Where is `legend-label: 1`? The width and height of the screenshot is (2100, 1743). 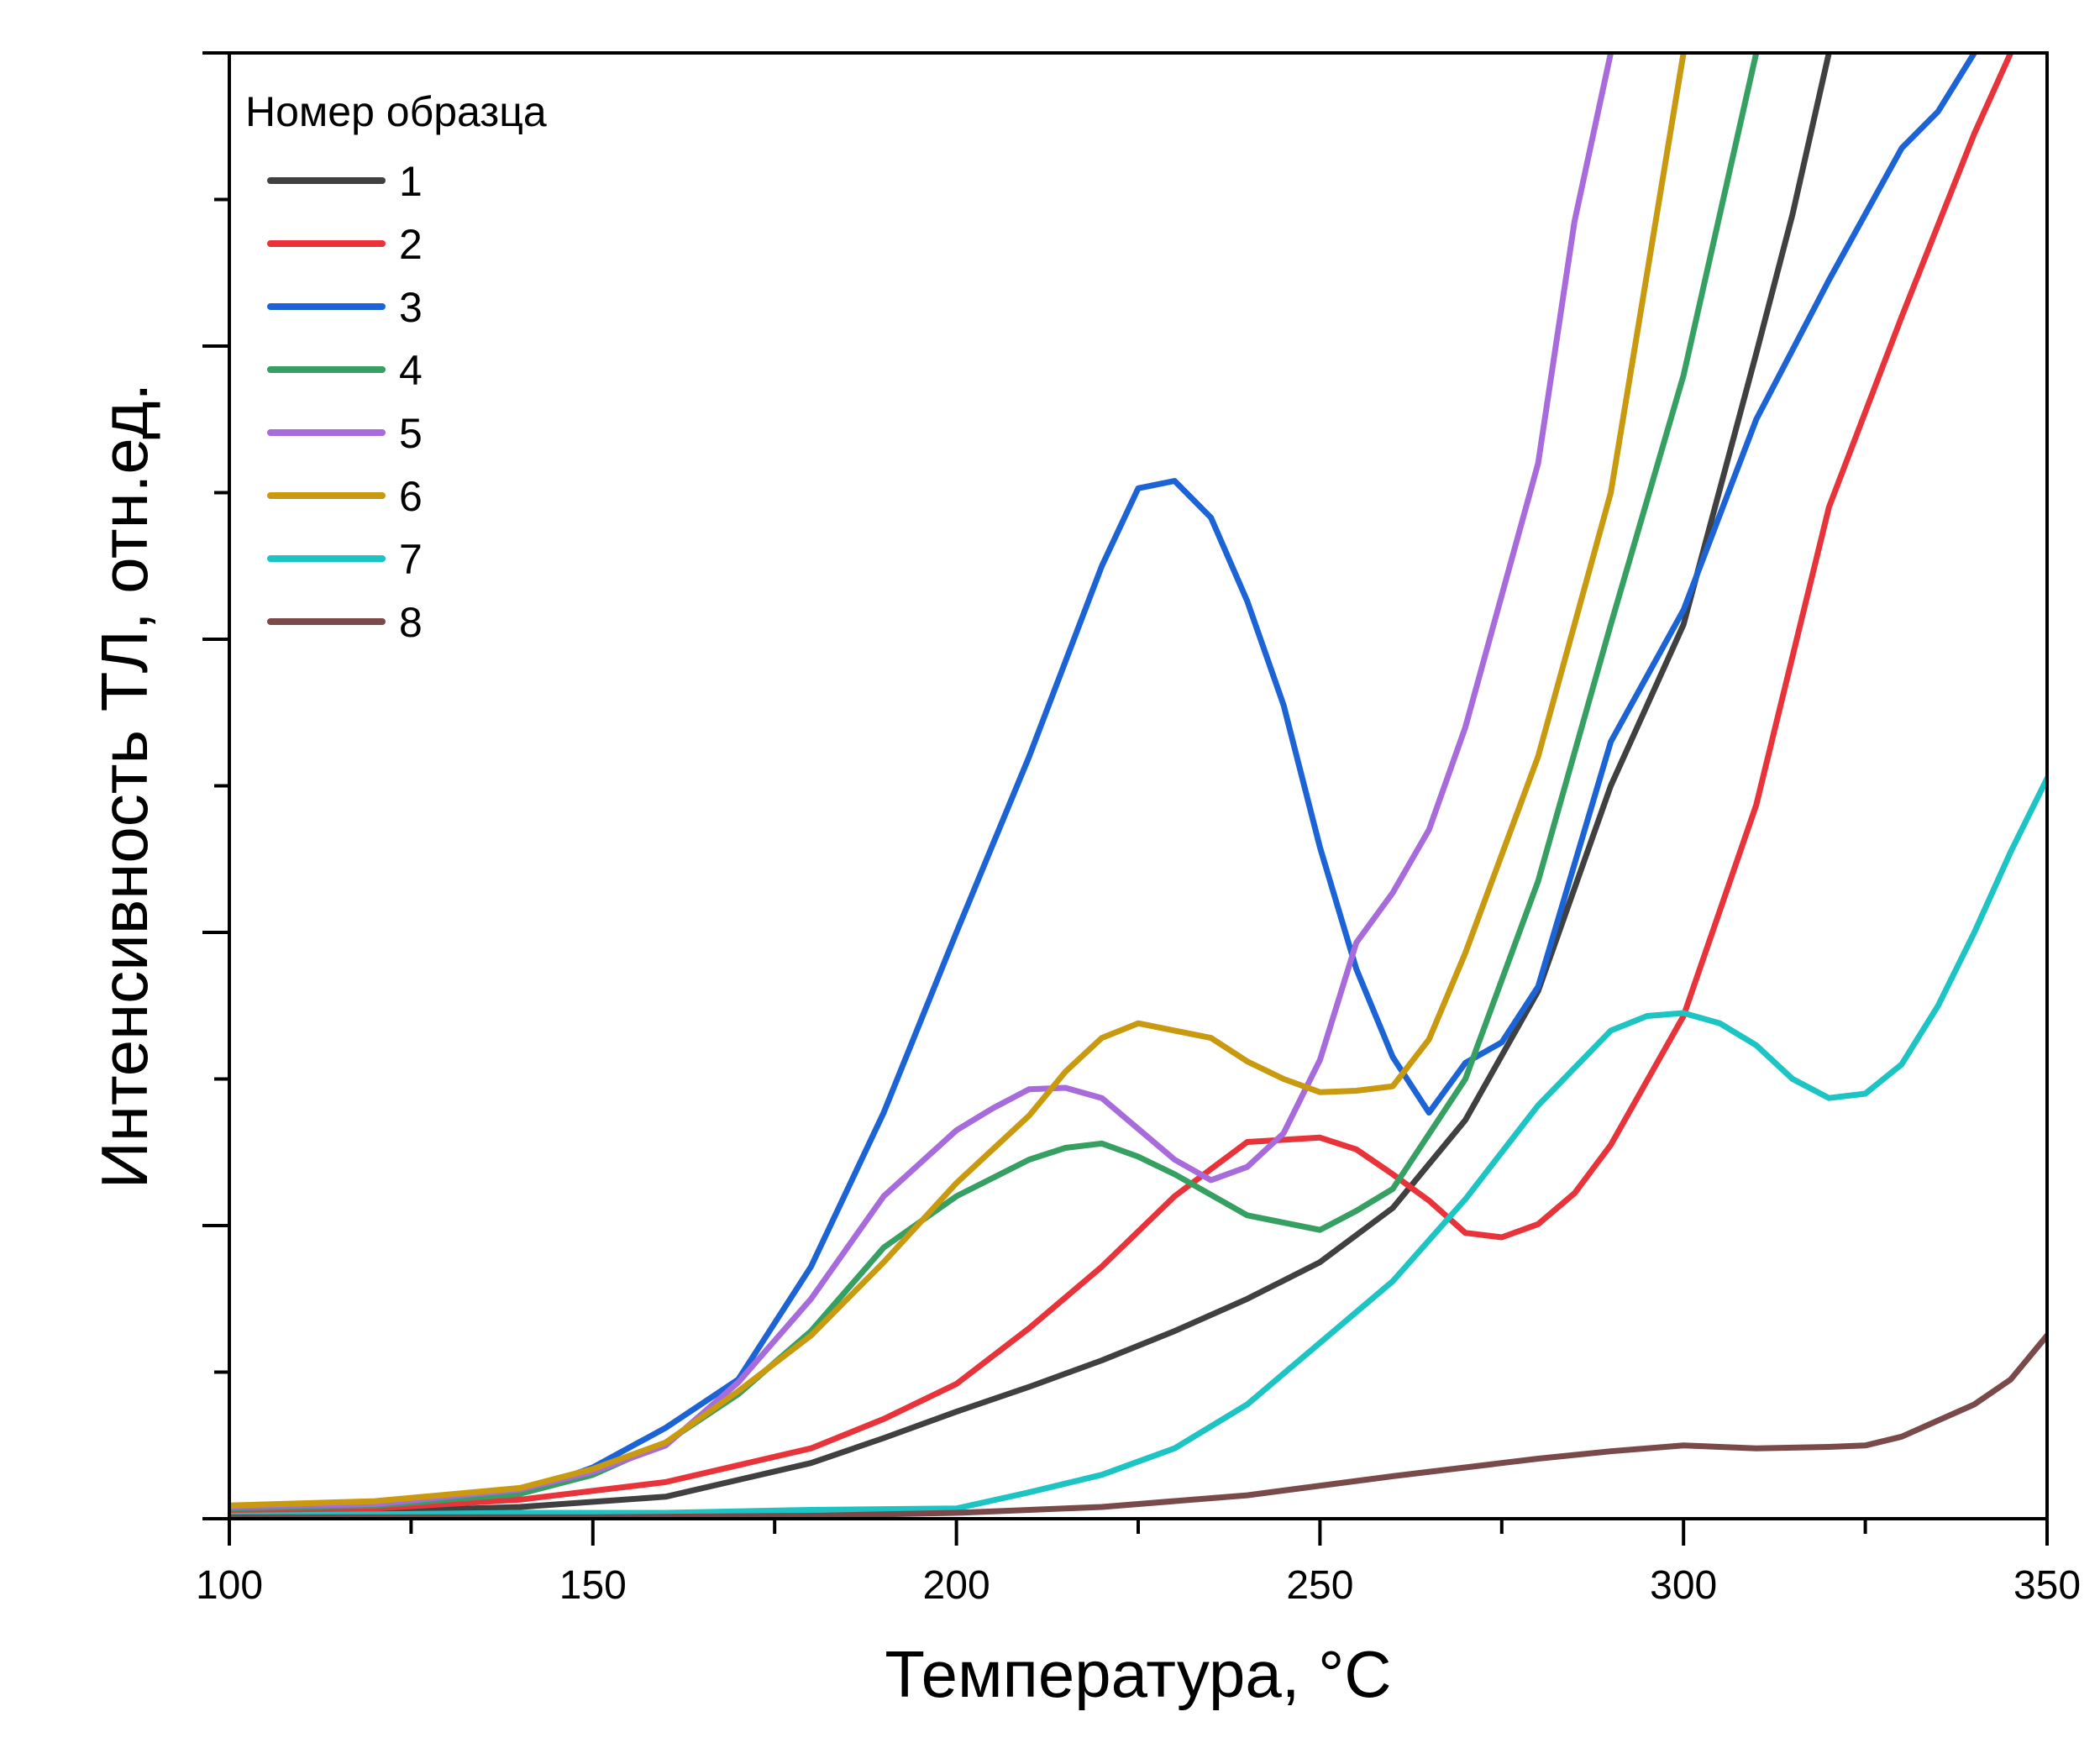
legend-label: 1 is located at coordinates (411, 181).